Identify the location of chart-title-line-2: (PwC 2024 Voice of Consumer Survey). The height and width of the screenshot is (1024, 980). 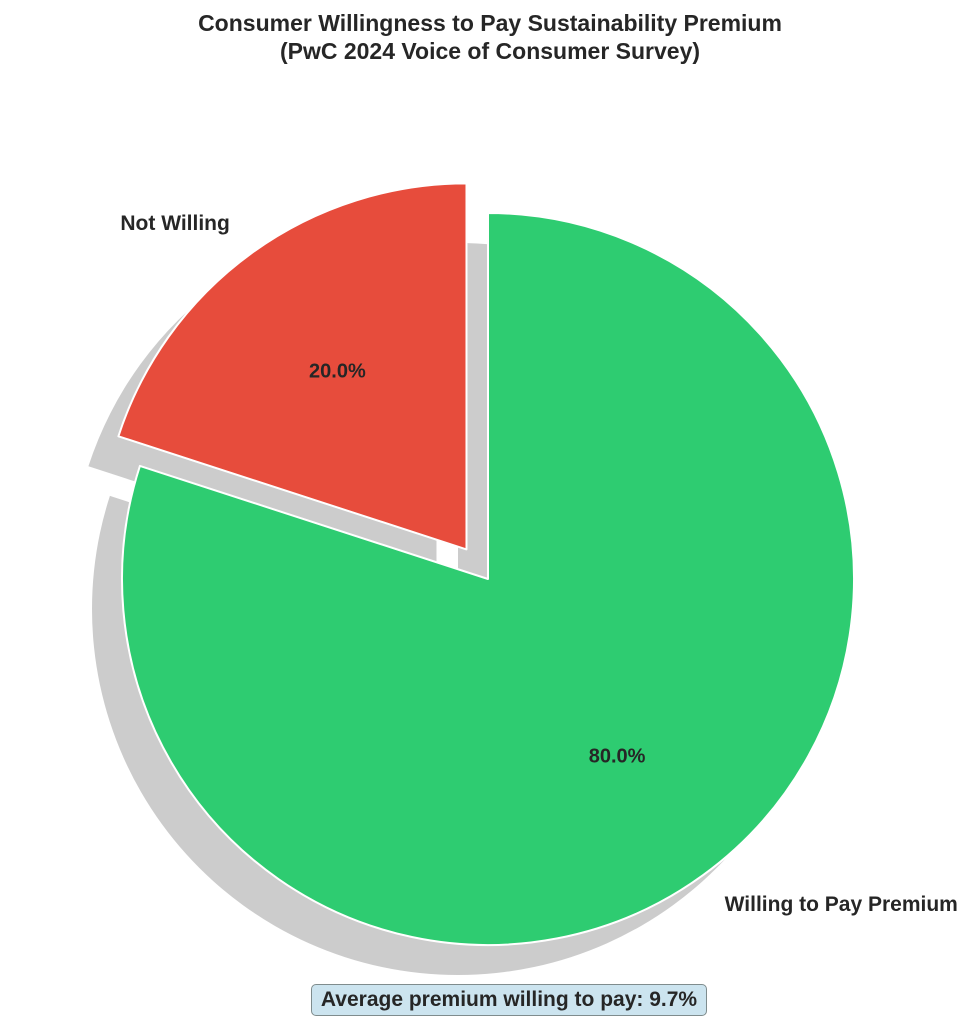
(490, 51).